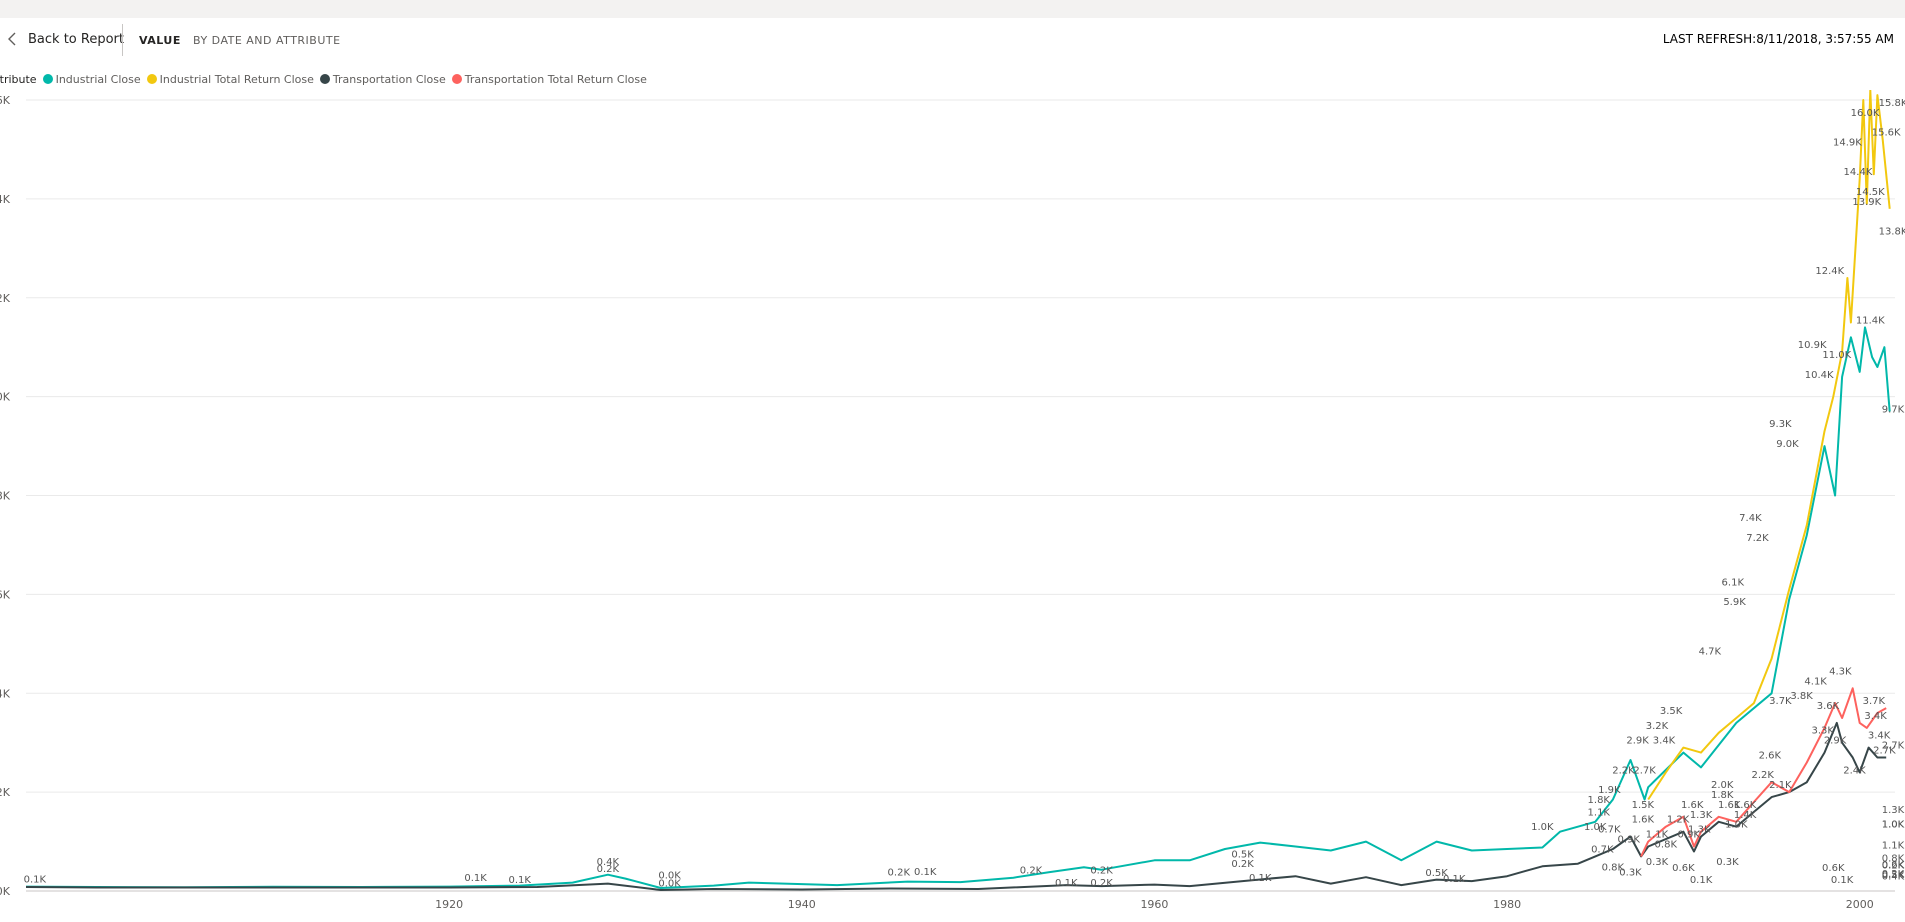 This screenshot has height=922, width=1905. What do you see at coordinates (160, 40) in the screenshot?
I see `tab-value: VALUE` at bounding box center [160, 40].